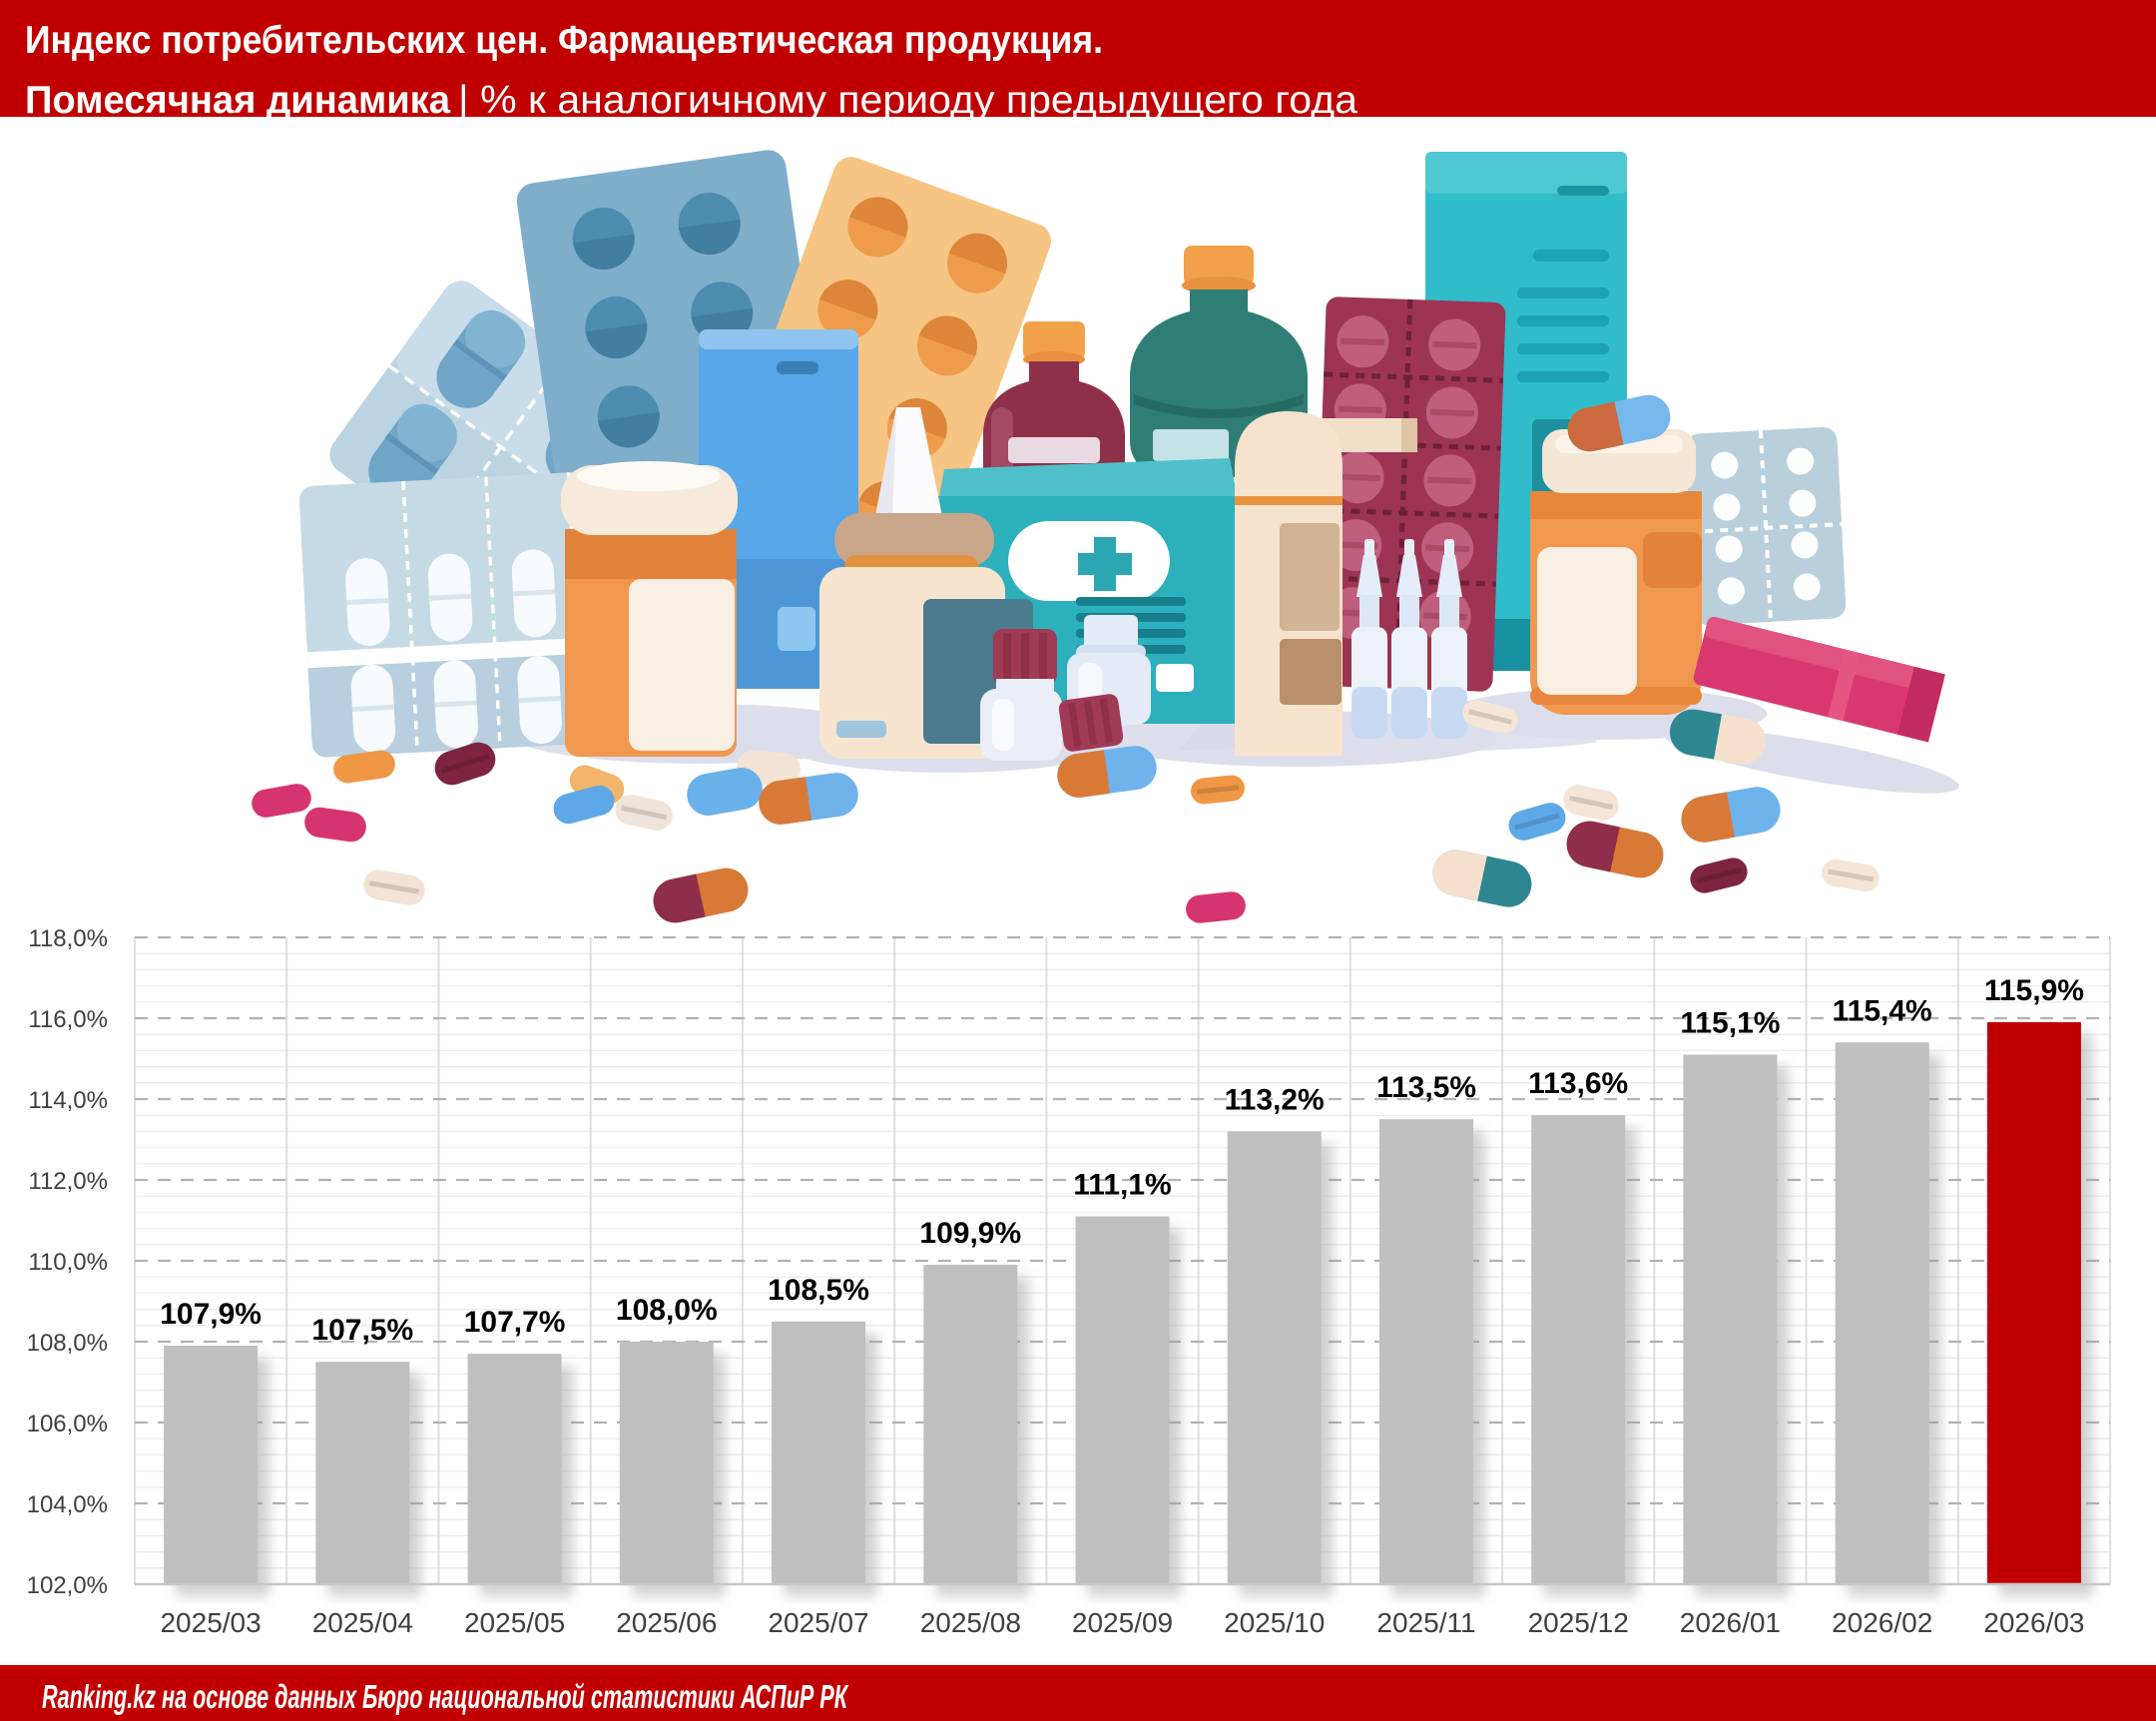 This screenshot has width=2156, height=1721. What do you see at coordinates (2034, 990) in the screenshot?
I see `svg-text: 115,9%` at bounding box center [2034, 990].